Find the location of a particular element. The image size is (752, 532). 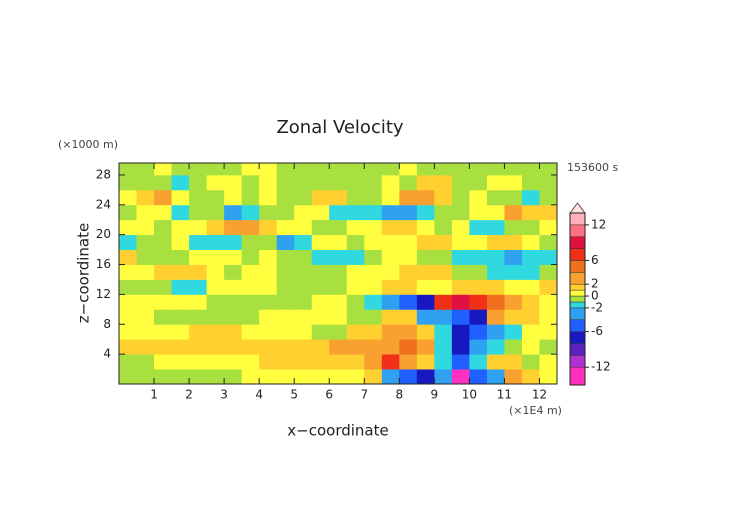

colorbar-tick-label: 0 is located at coordinates (595, 296).